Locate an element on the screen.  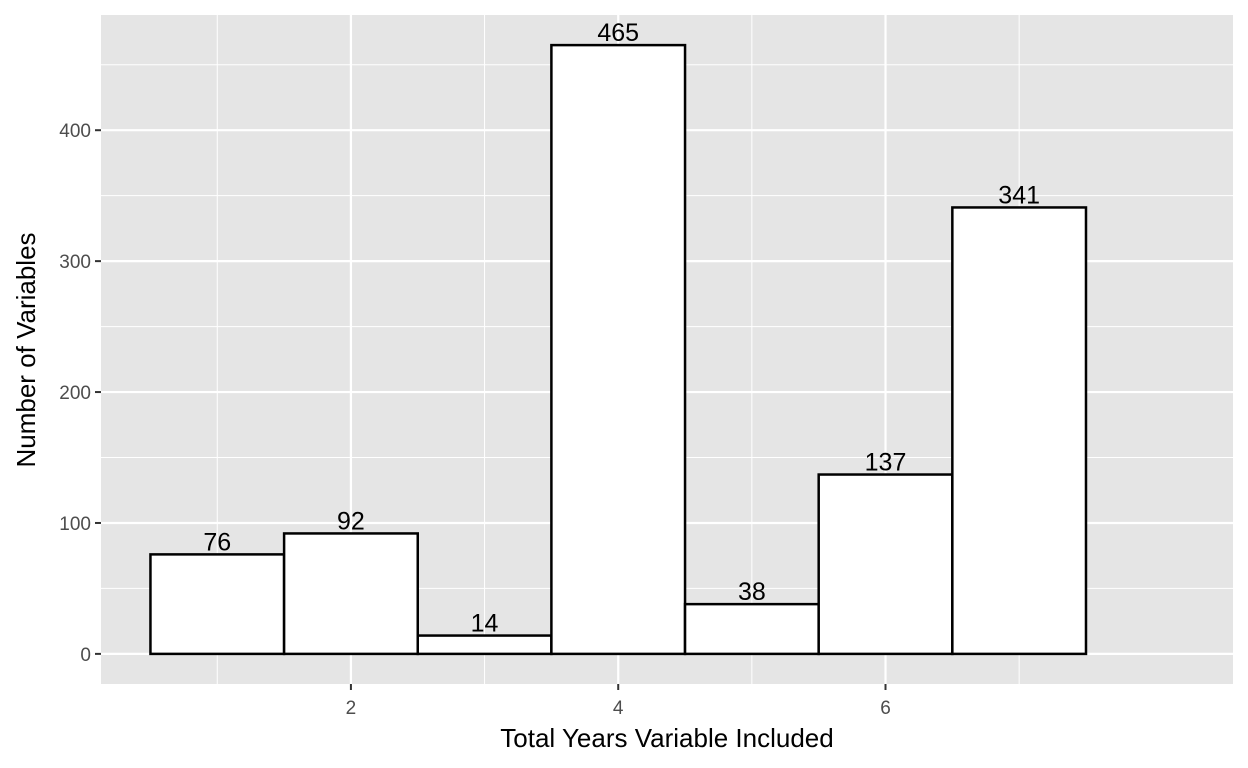
bar-value-label: 38 is located at coordinates (752, 592).